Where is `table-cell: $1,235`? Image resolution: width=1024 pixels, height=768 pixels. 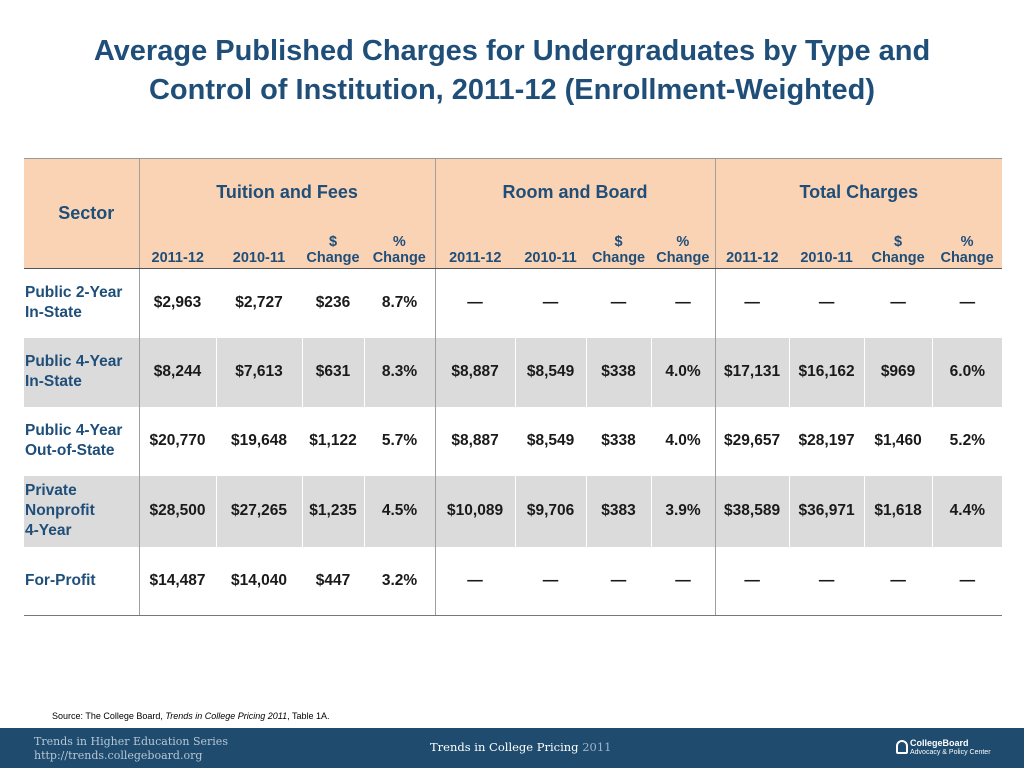
table-cell: $1,235 is located at coordinates (332, 511).